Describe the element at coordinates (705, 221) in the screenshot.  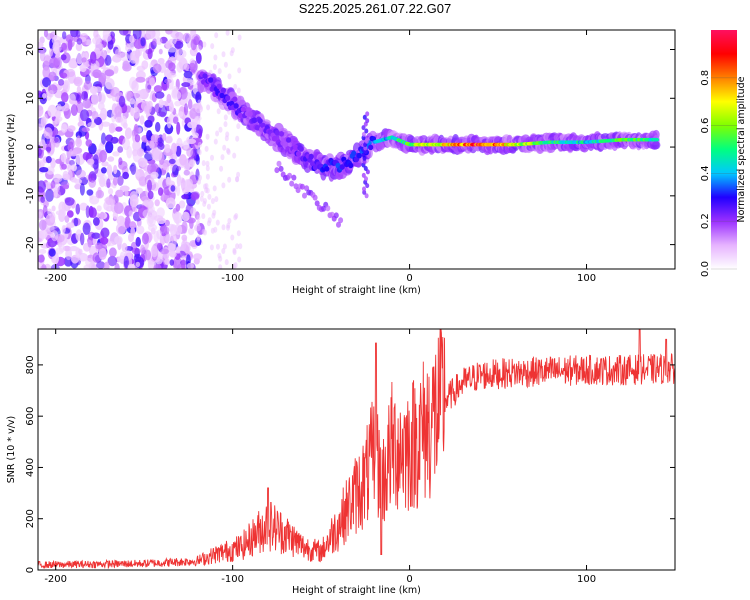
I see `colorbar-tick-label: 0.2` at that location.